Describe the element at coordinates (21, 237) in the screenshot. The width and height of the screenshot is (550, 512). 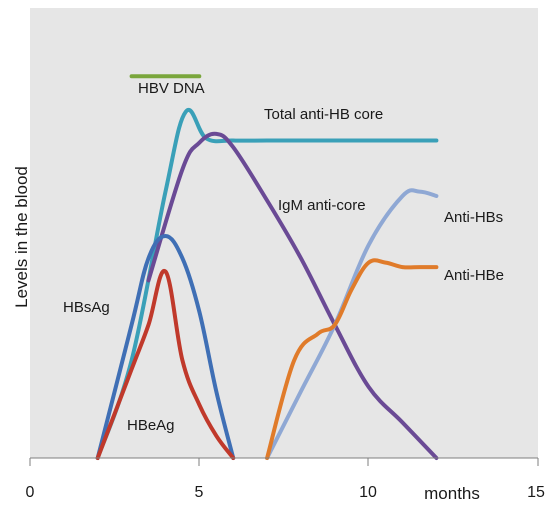
I see `y-axis-label: Levels in the blood` at that location.